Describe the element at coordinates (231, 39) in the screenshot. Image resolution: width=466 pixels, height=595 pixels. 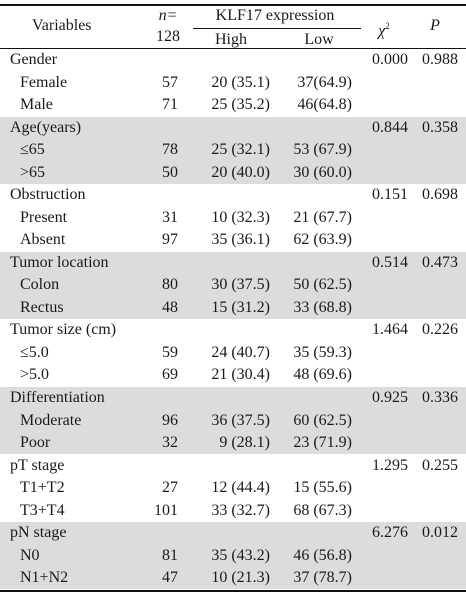
I see `header-high: High` at that location.